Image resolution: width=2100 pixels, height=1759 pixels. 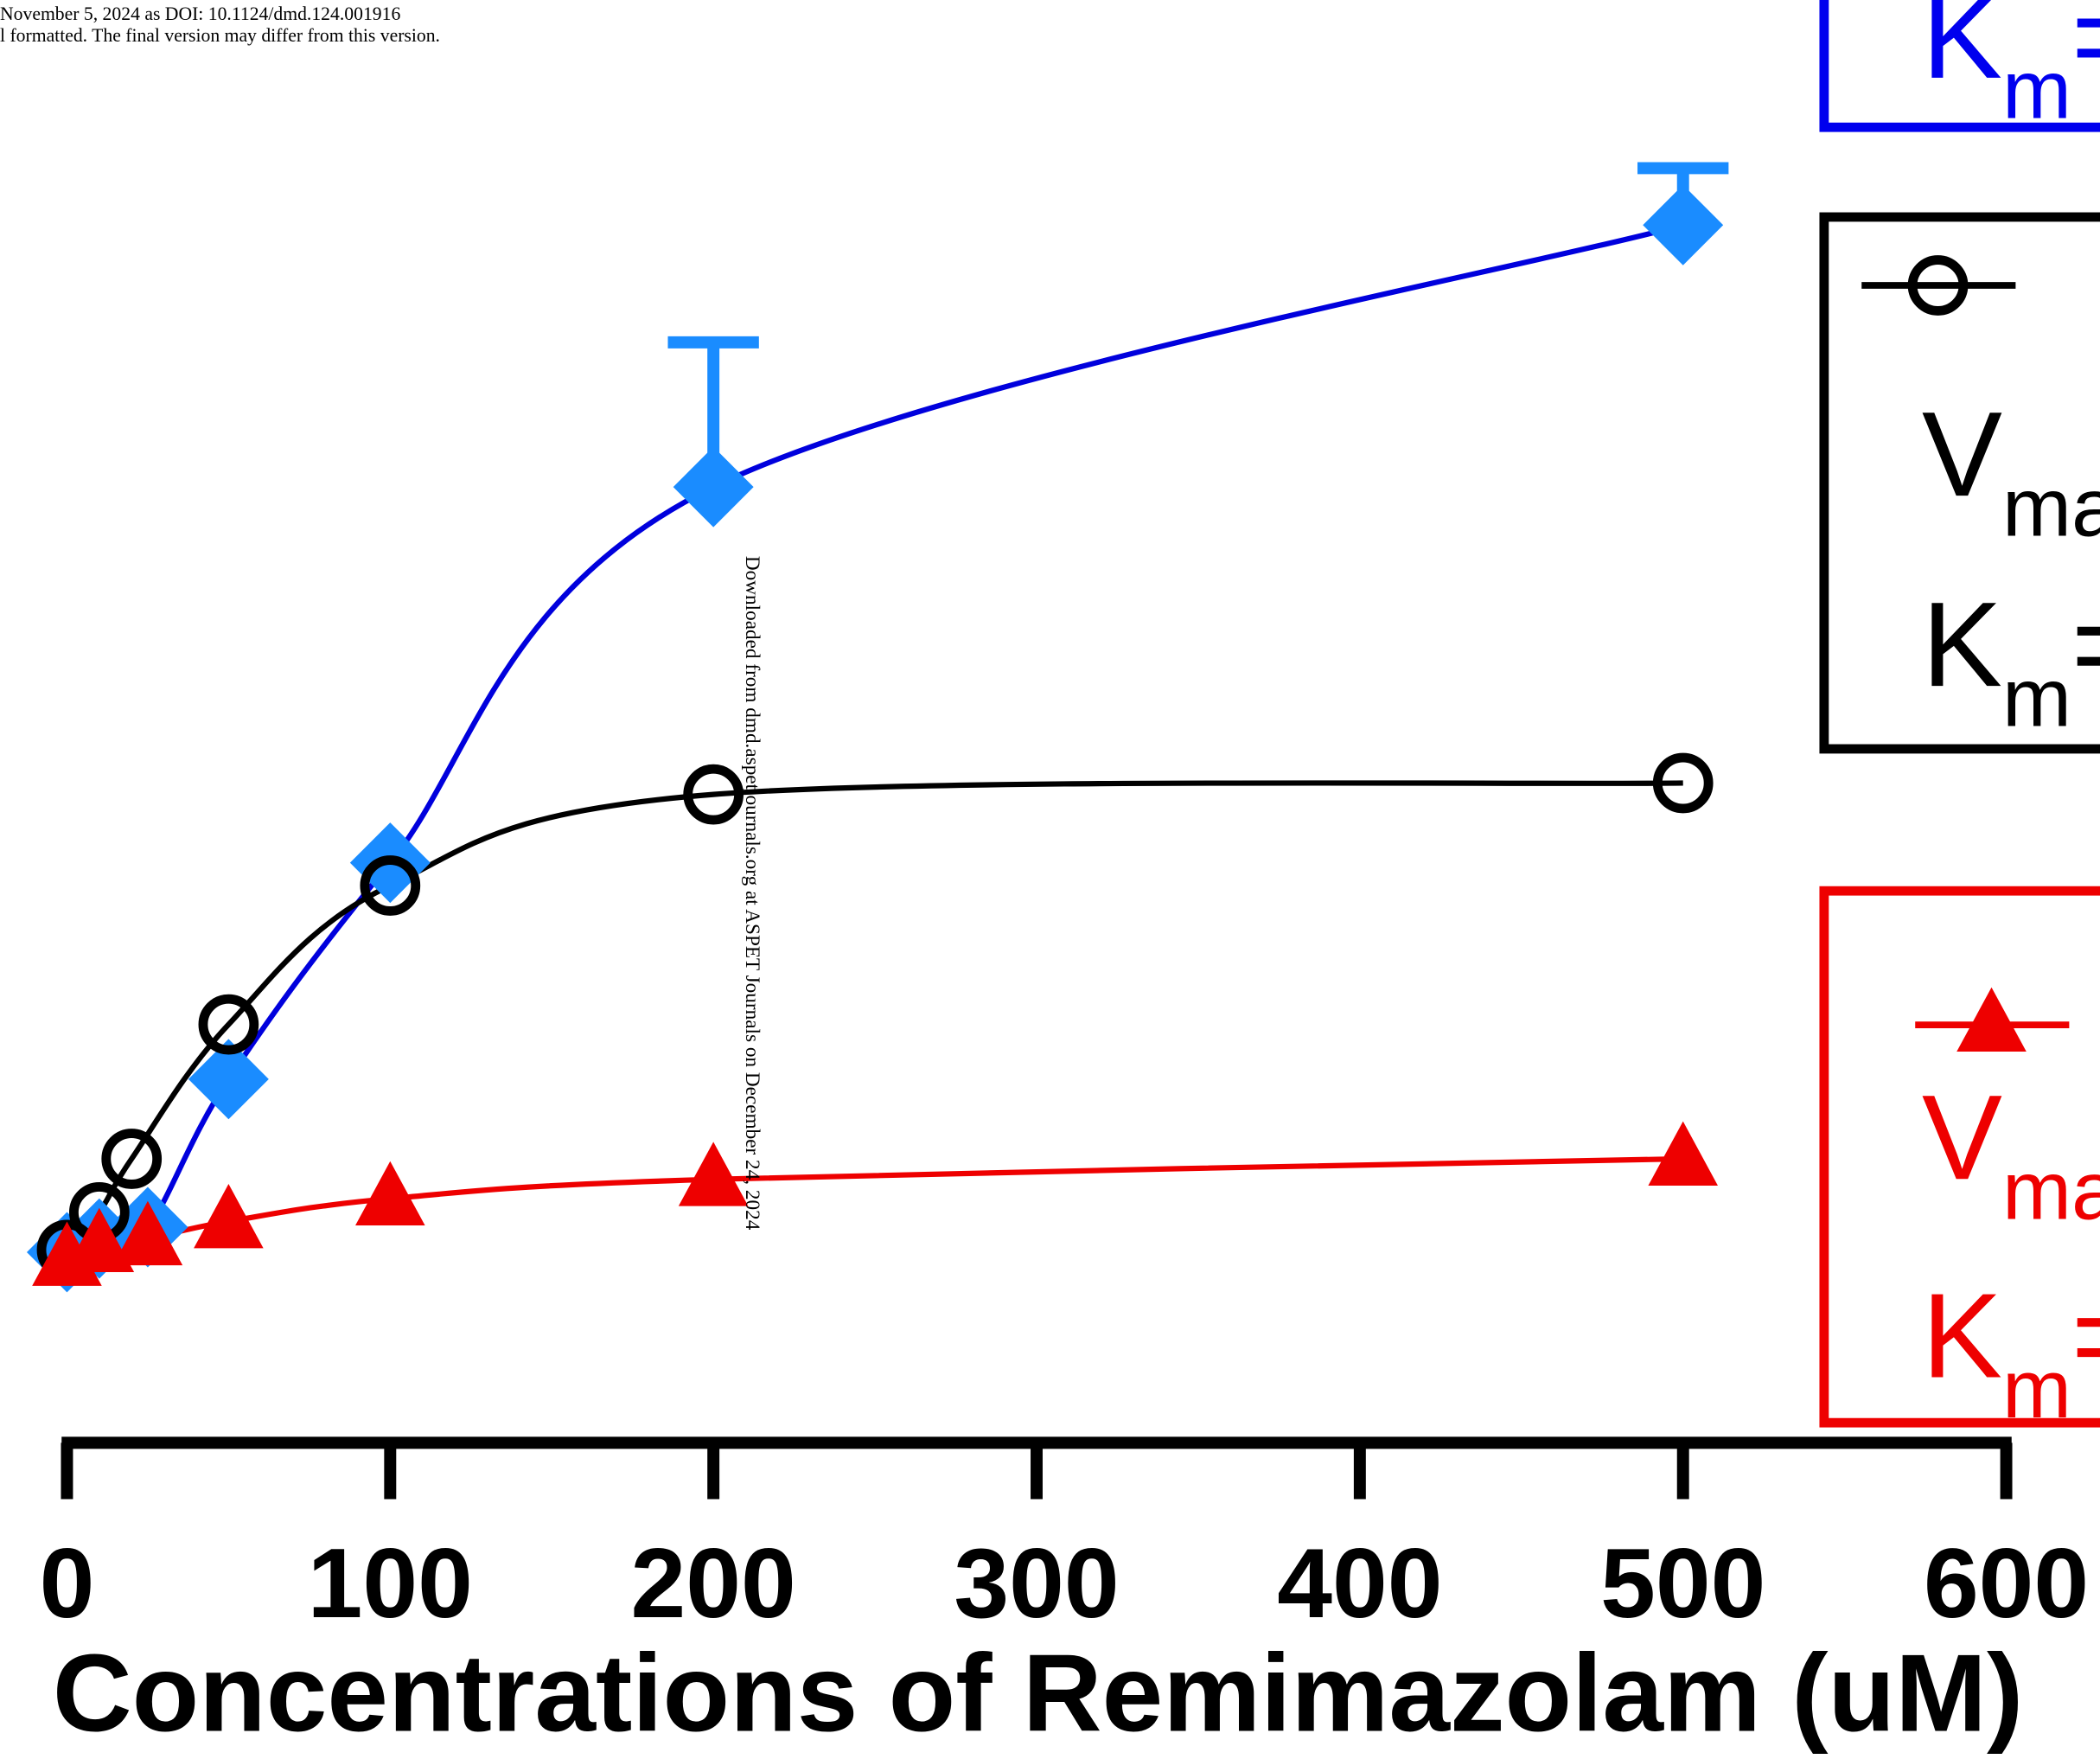 I want to click on x-tick-label: 100, so click(x=390, y=1583).